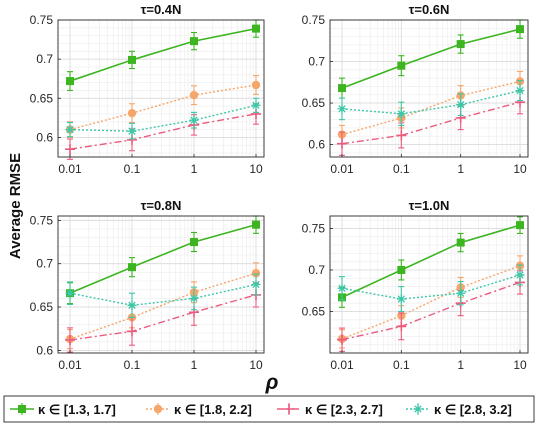  Describe the element at coordinates (429, 205) in the screenshot. I see `subplot-title: τ=1.0N` at that location.